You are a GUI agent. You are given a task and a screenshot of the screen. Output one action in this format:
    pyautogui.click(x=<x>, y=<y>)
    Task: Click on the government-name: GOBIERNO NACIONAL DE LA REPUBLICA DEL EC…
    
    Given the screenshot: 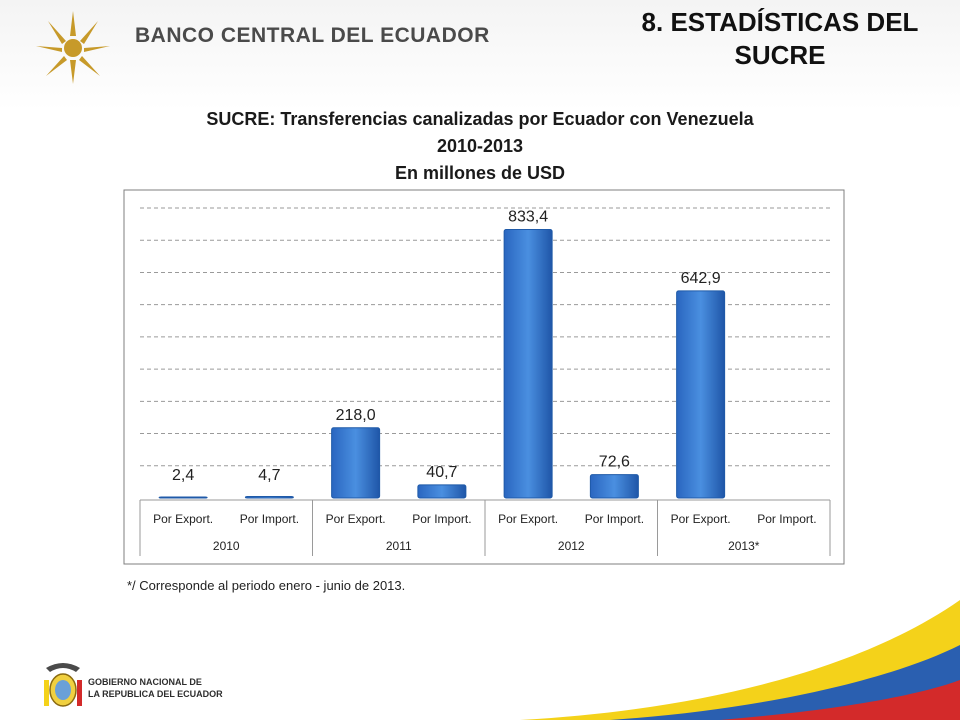 What is the action you would take?
    pyautogui.click(x=155, y=688)
    